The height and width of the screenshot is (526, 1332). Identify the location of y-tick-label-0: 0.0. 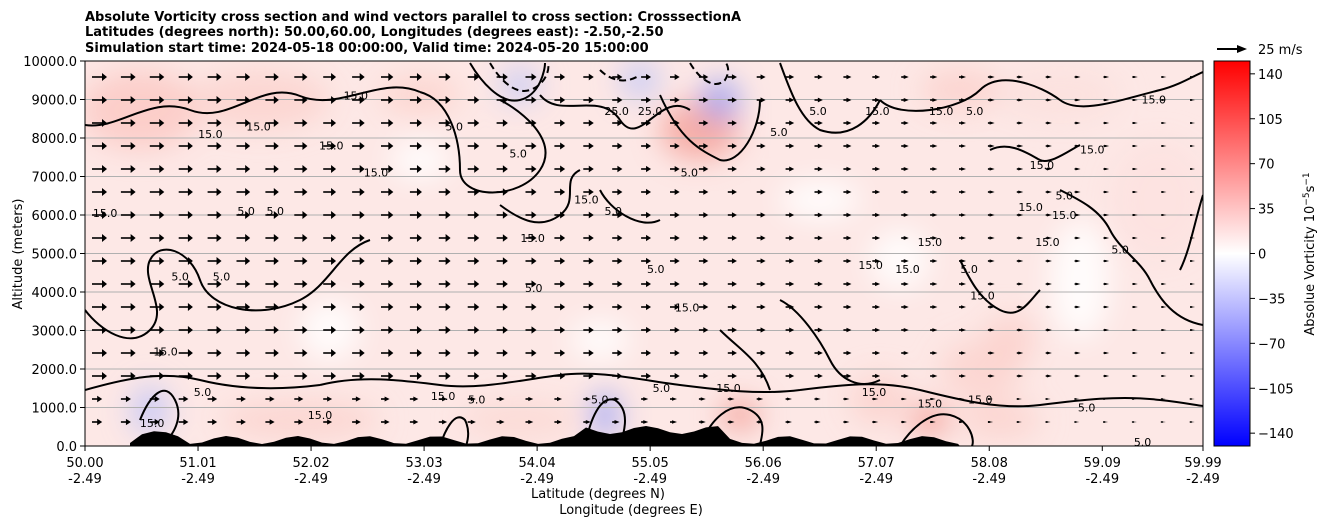
(66, 447).